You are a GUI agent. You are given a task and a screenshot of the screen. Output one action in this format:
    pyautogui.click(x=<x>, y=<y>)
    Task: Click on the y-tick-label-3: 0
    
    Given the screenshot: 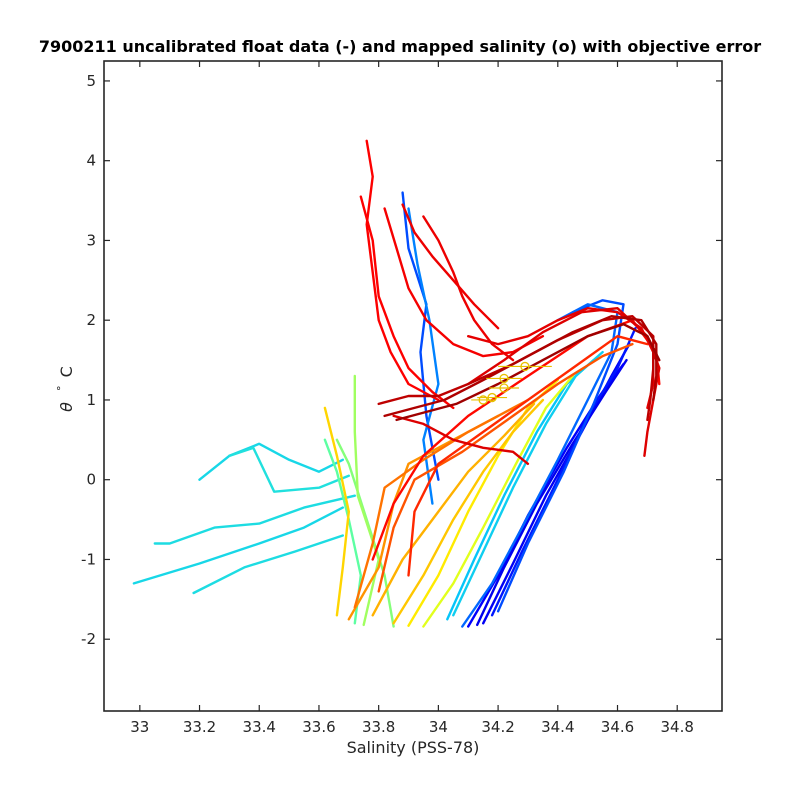 What is the action you would take?
    pyautogui.click(x=91, y=480)
    